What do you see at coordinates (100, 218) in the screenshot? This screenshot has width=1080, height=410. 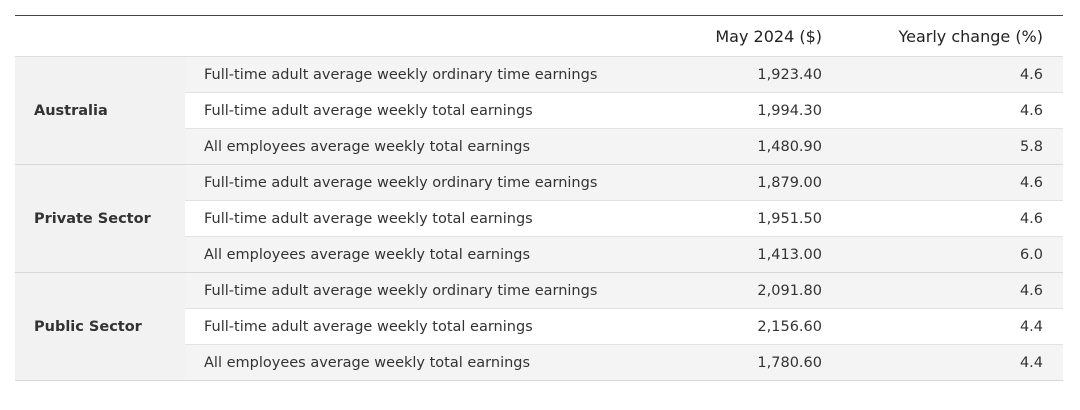 I see `group-label: Private Sector` at bounding box center [100, 218].